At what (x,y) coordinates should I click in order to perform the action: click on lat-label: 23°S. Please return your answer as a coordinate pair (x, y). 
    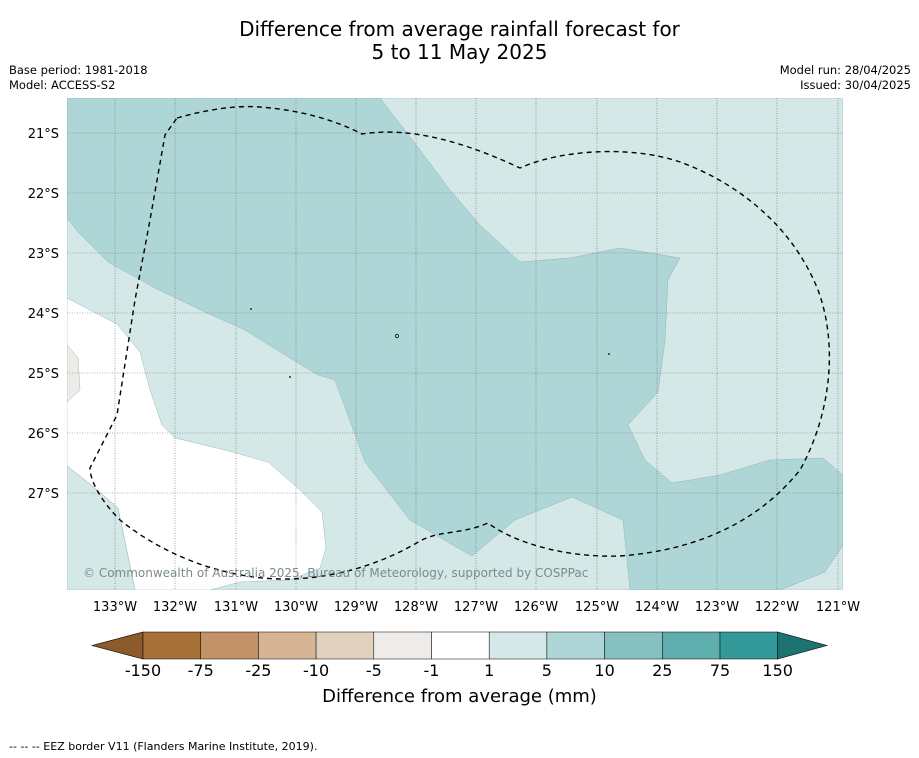
    Looking at the image, I should click on (43, 254).